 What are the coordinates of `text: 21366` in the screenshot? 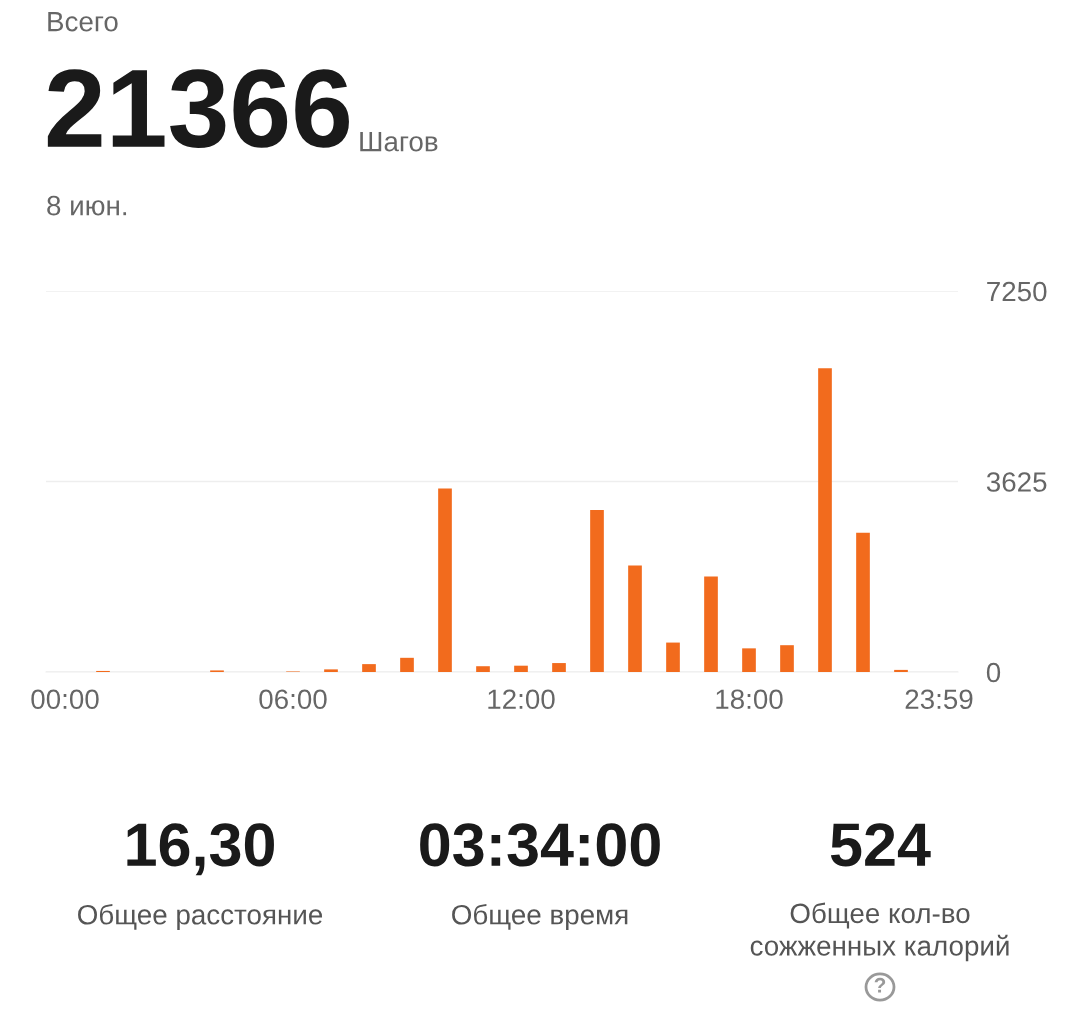 It's located at (198, 108).